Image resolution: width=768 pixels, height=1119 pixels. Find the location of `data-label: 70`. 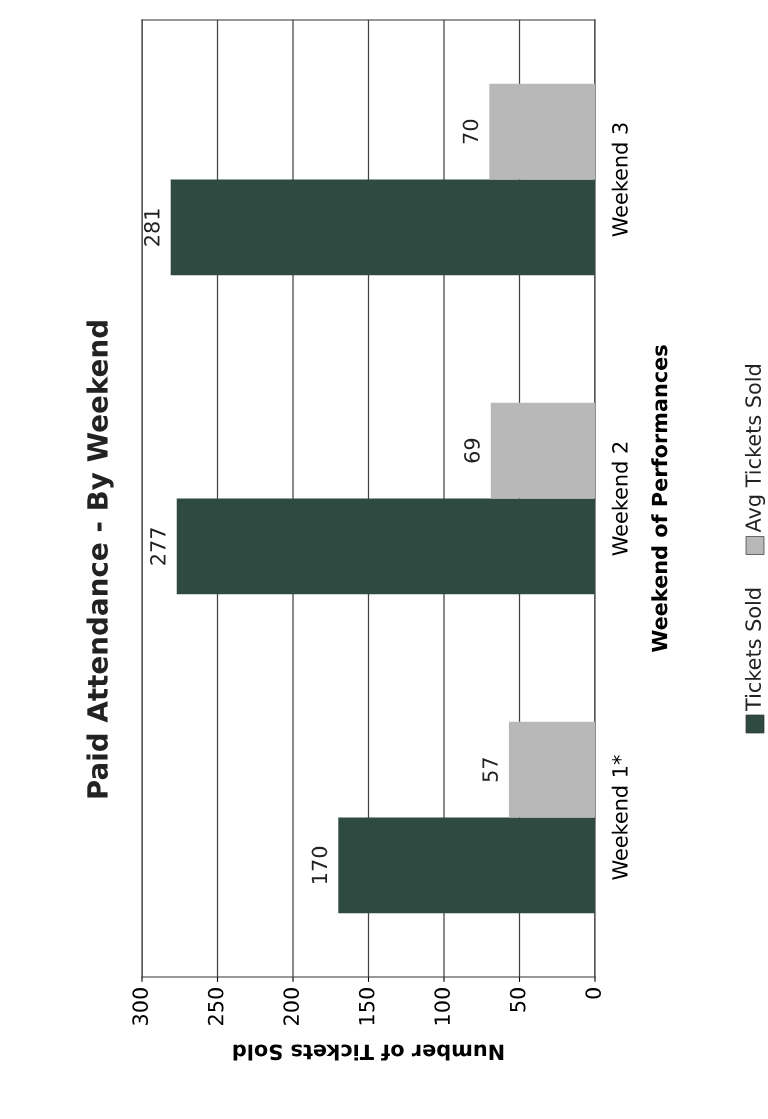

data-label: 70 is located at coordinates (470, 131).